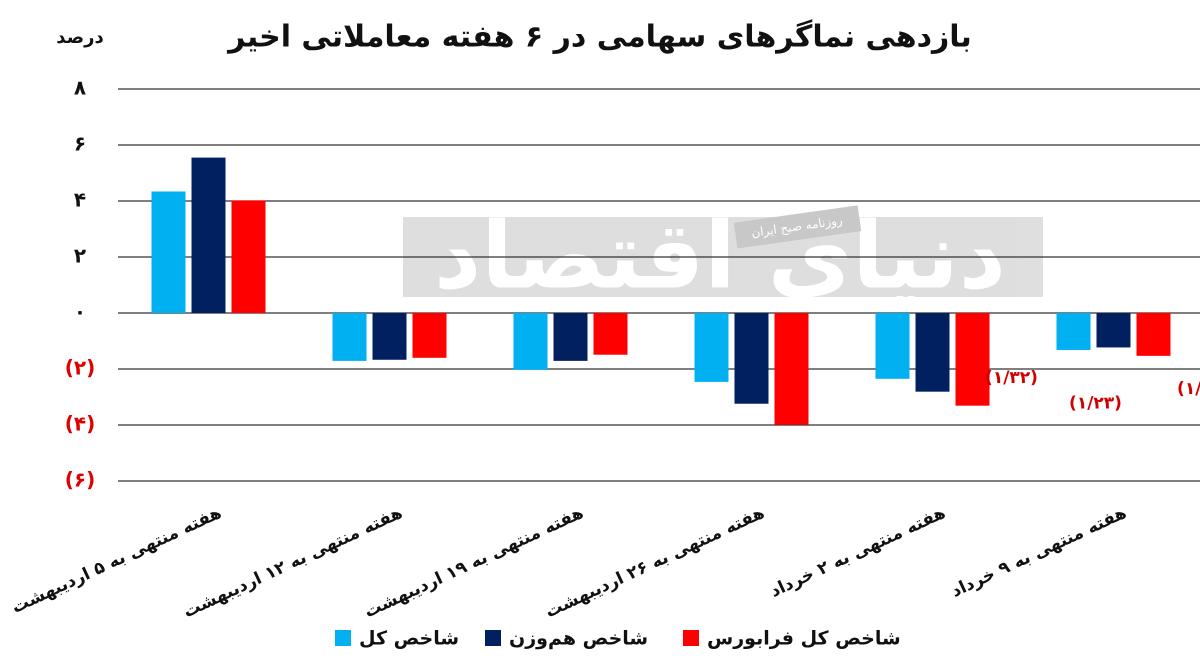  What do you see at coordinates (1188, 389) in the screenshot?
I see `data-label: (۱/۵۳)` at bounding box center [1188, 389].